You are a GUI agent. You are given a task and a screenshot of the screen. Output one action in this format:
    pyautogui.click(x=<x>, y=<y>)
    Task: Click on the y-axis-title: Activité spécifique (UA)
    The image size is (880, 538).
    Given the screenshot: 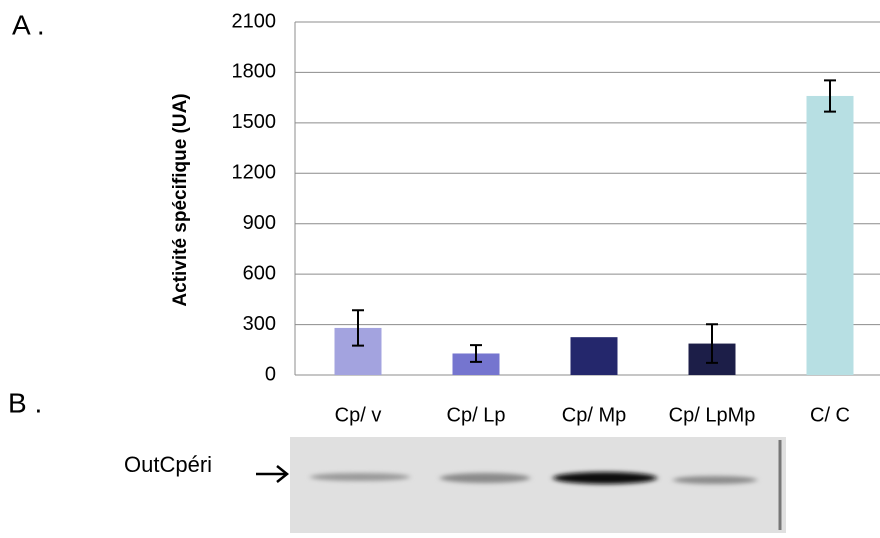 What is the action you would take?
    pyautogui.click(x=180, y=199)
    